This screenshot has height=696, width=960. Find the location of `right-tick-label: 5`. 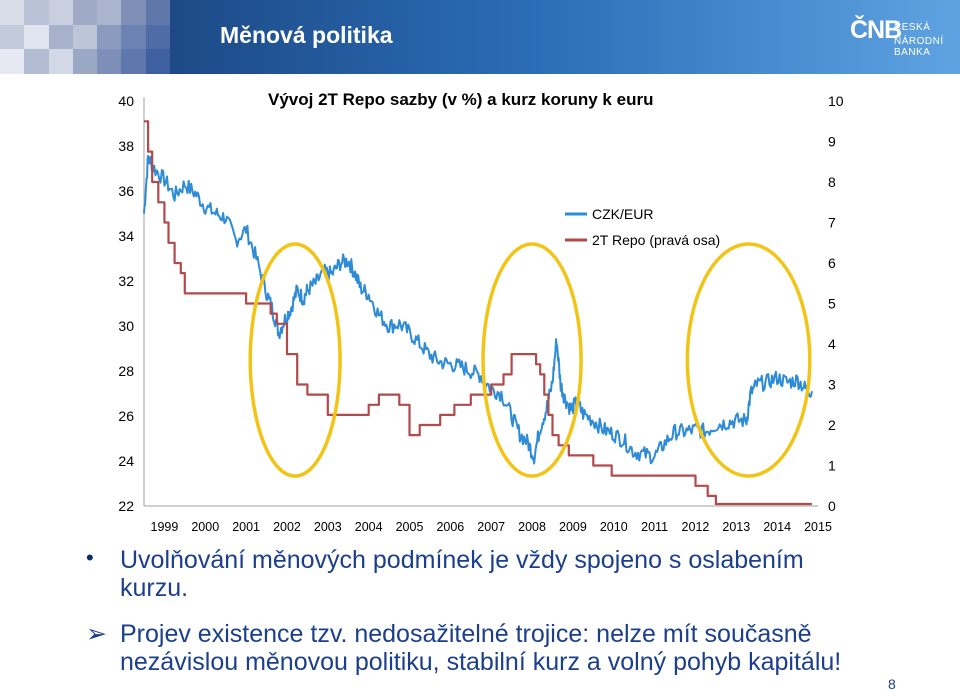

right-tick-label: 5 is located at coordinates (832, 304).